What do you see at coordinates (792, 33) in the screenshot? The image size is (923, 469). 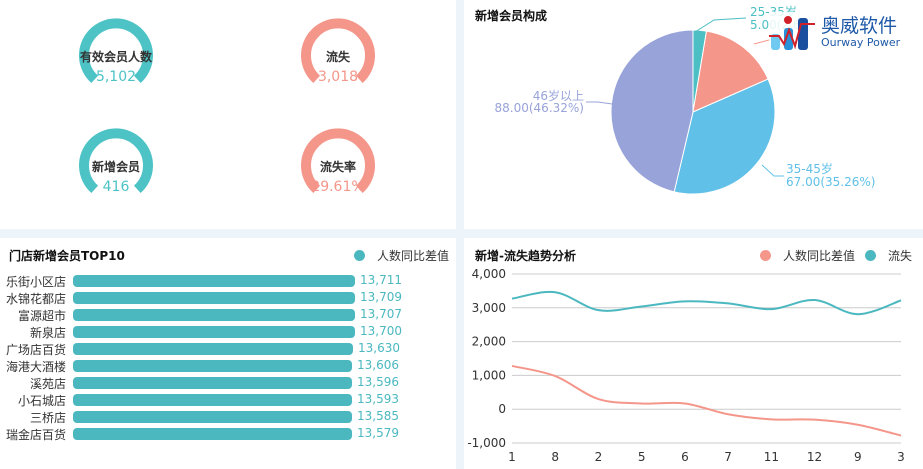 I see `logo-mark-icon` at bounding box center [792, 33].